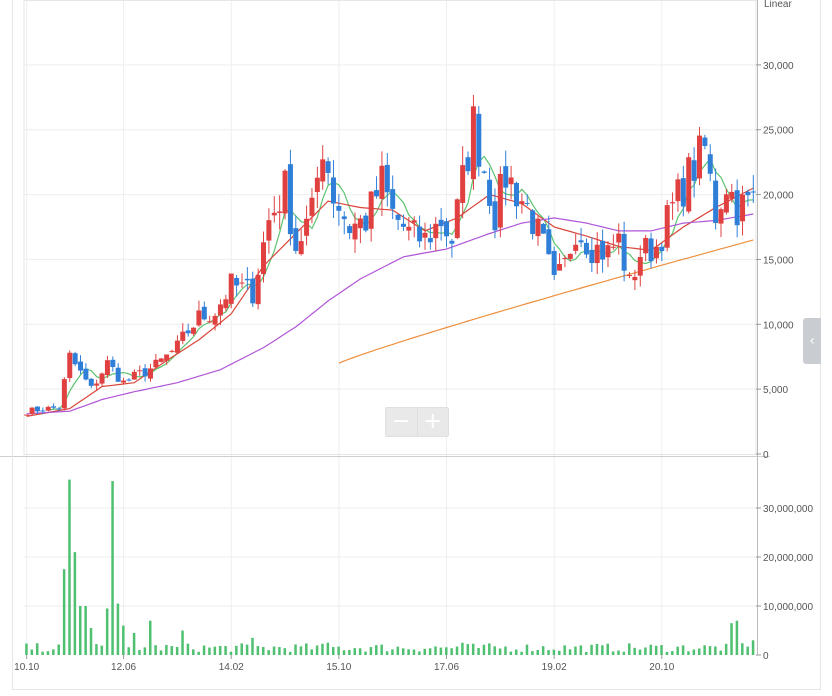  I want to click on zoom-controls: − +, so click(417, 422).